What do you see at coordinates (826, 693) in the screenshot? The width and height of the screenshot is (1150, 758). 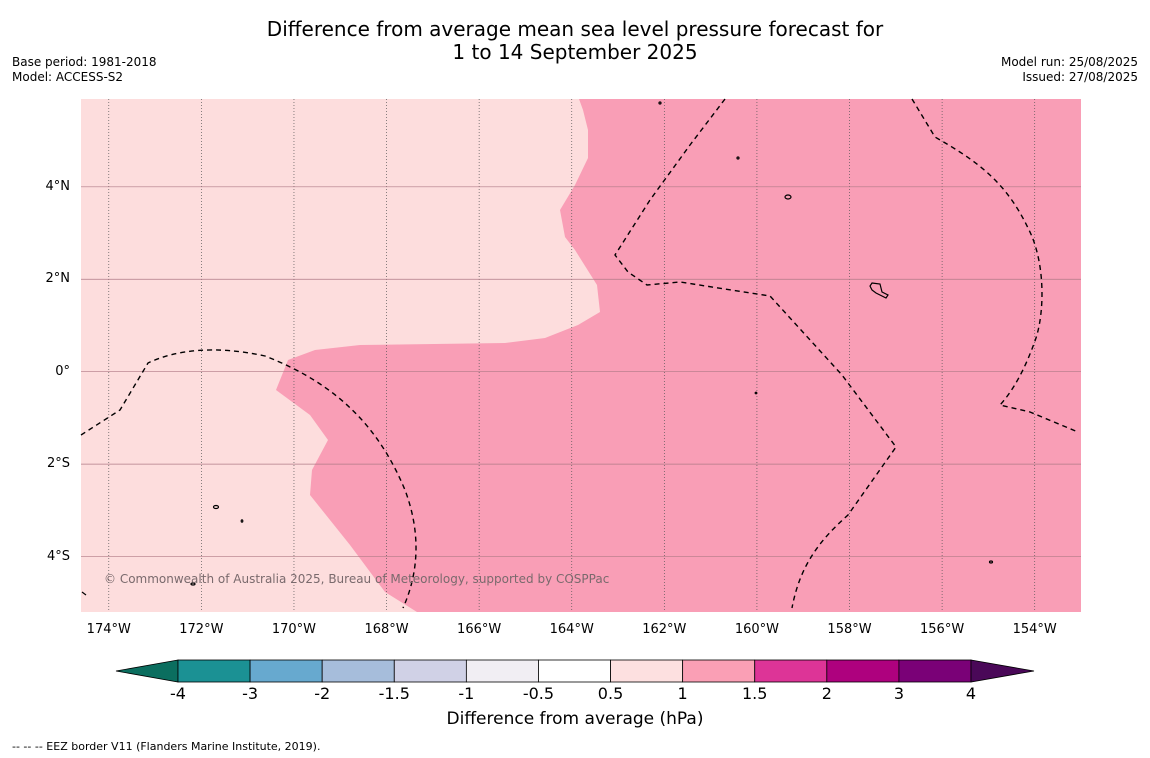 I see `colorbar-tick-label: 2` at bounding box center [826, 693].